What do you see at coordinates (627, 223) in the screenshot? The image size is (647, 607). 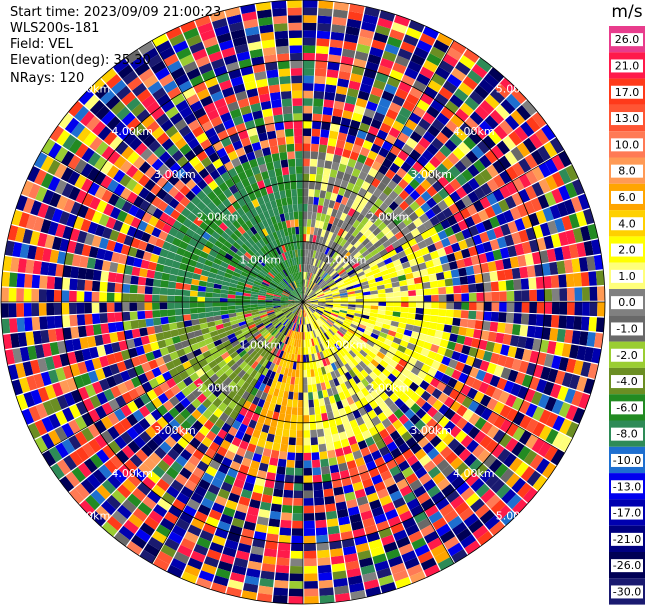 I see `colorbar-label: 4.0` at bounding box center [627, 223].